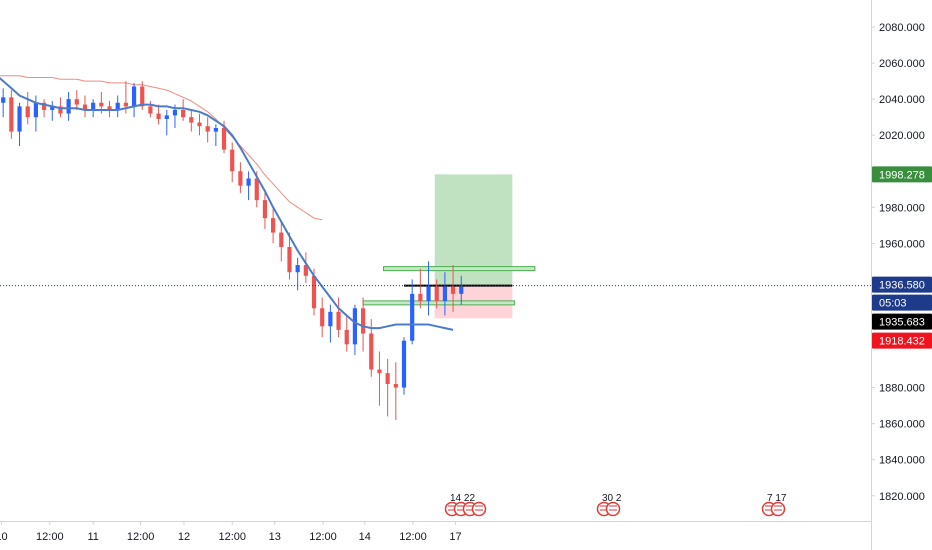 The width and height of the screenshot is (932, 550). I want to click on target-price-badge-text: 1998.278, so click(902, 175).